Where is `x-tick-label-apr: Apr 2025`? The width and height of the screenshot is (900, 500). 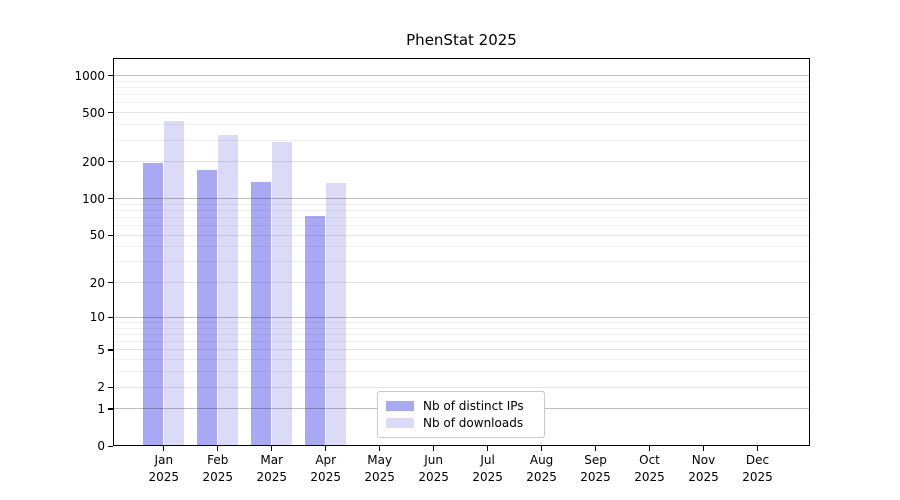
x-tick-label-apr: Apr 2025 is located at coordinates (326, 469).